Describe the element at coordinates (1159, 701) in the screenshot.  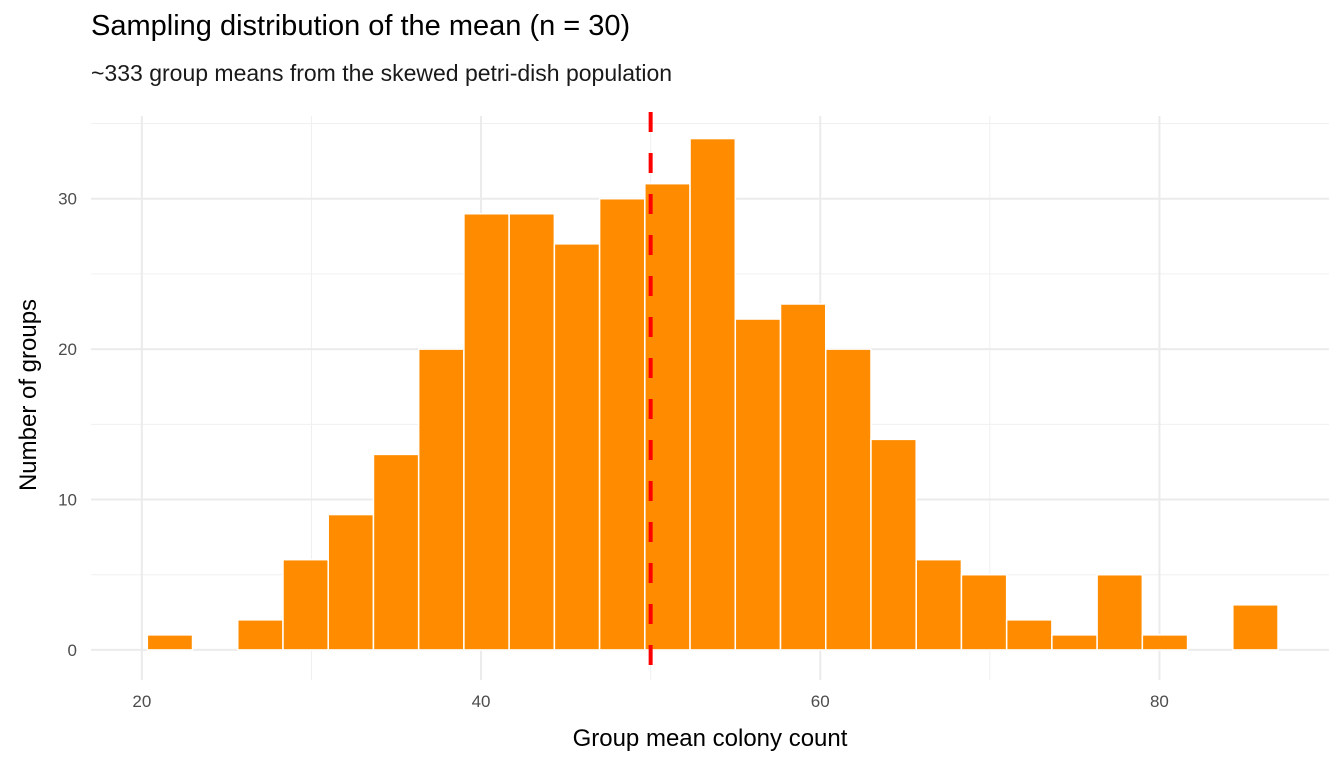
I see `x-tick-label: 80` at that location.